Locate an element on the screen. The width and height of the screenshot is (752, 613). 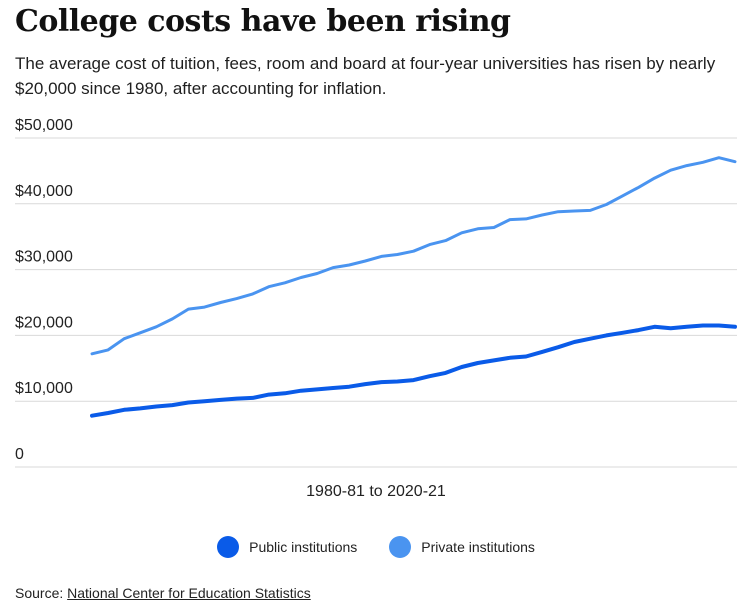
y-tick-label: $40,000 is located at coordinates (44, 191).